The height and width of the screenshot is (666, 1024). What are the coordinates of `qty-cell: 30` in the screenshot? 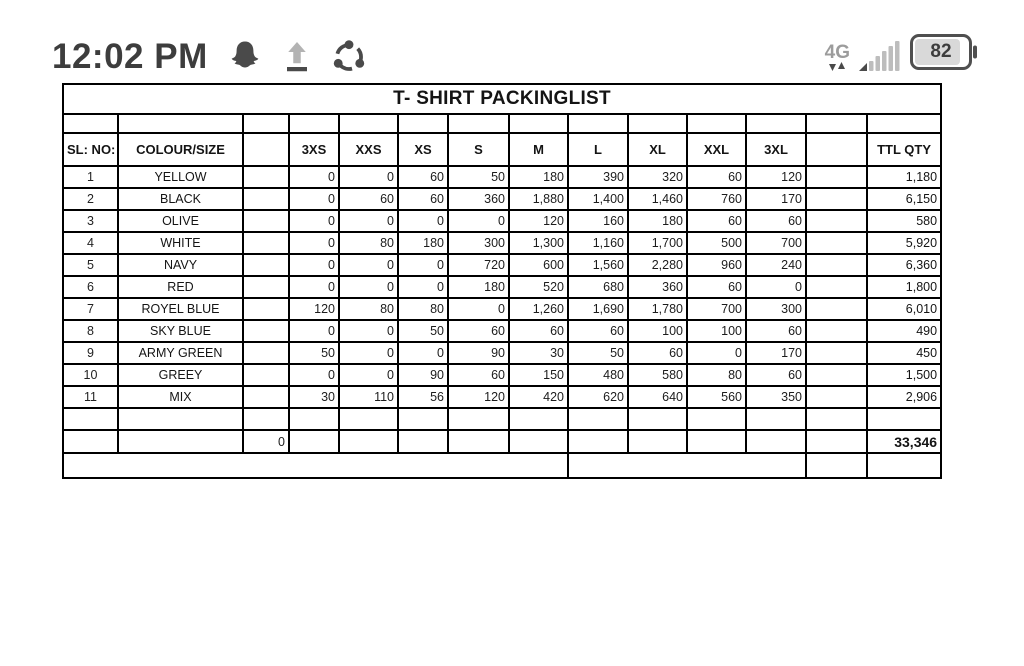 It's located at (314, 397).